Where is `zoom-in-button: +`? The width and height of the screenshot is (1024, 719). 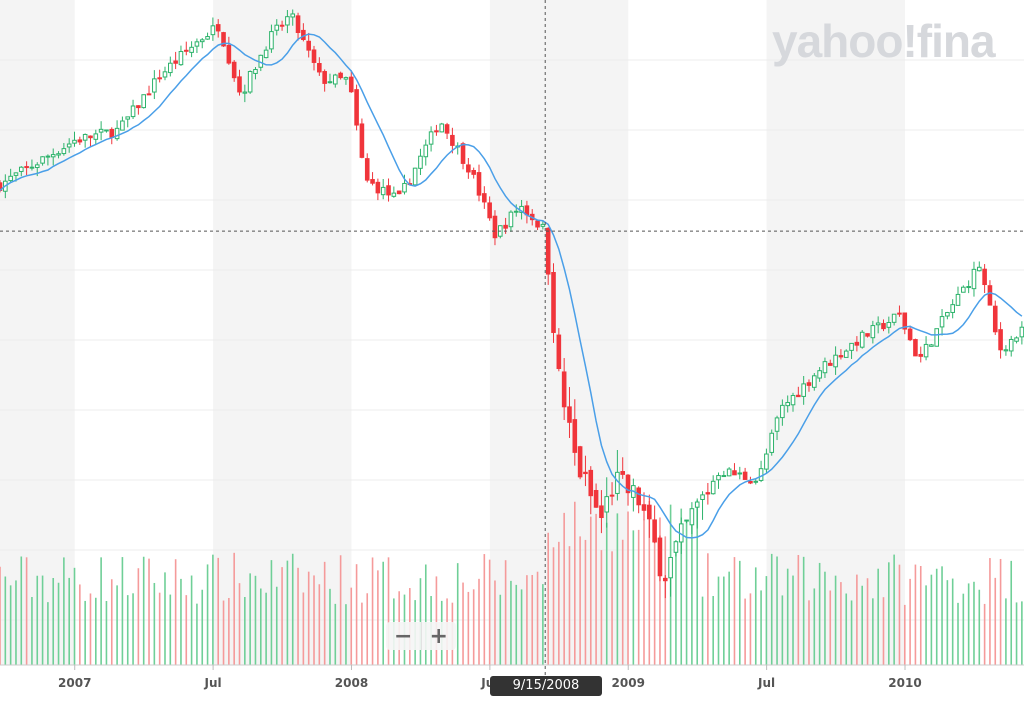
zoom-in-button: + is located at coordinates (438, 636).